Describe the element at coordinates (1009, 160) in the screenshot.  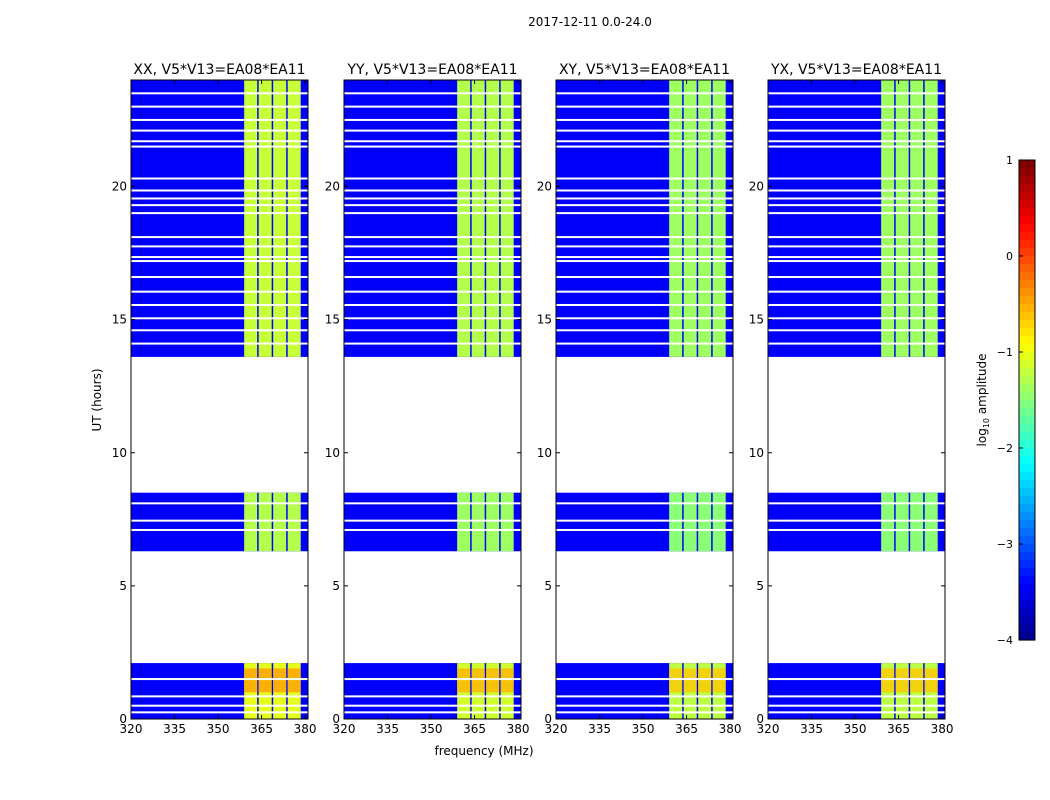
I see `colorbar-tick-label: 1` at that location.